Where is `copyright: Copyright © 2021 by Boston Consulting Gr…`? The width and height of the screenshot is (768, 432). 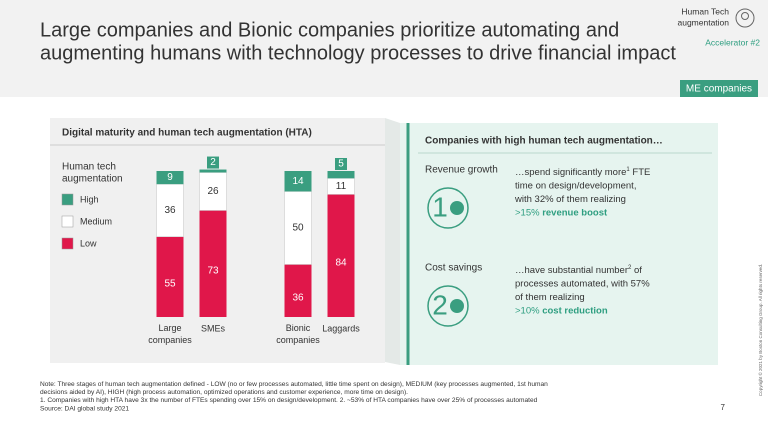
copyright: Copyright © 2021 by Boston Consulting Gr… is located at coordinates (760, 330).